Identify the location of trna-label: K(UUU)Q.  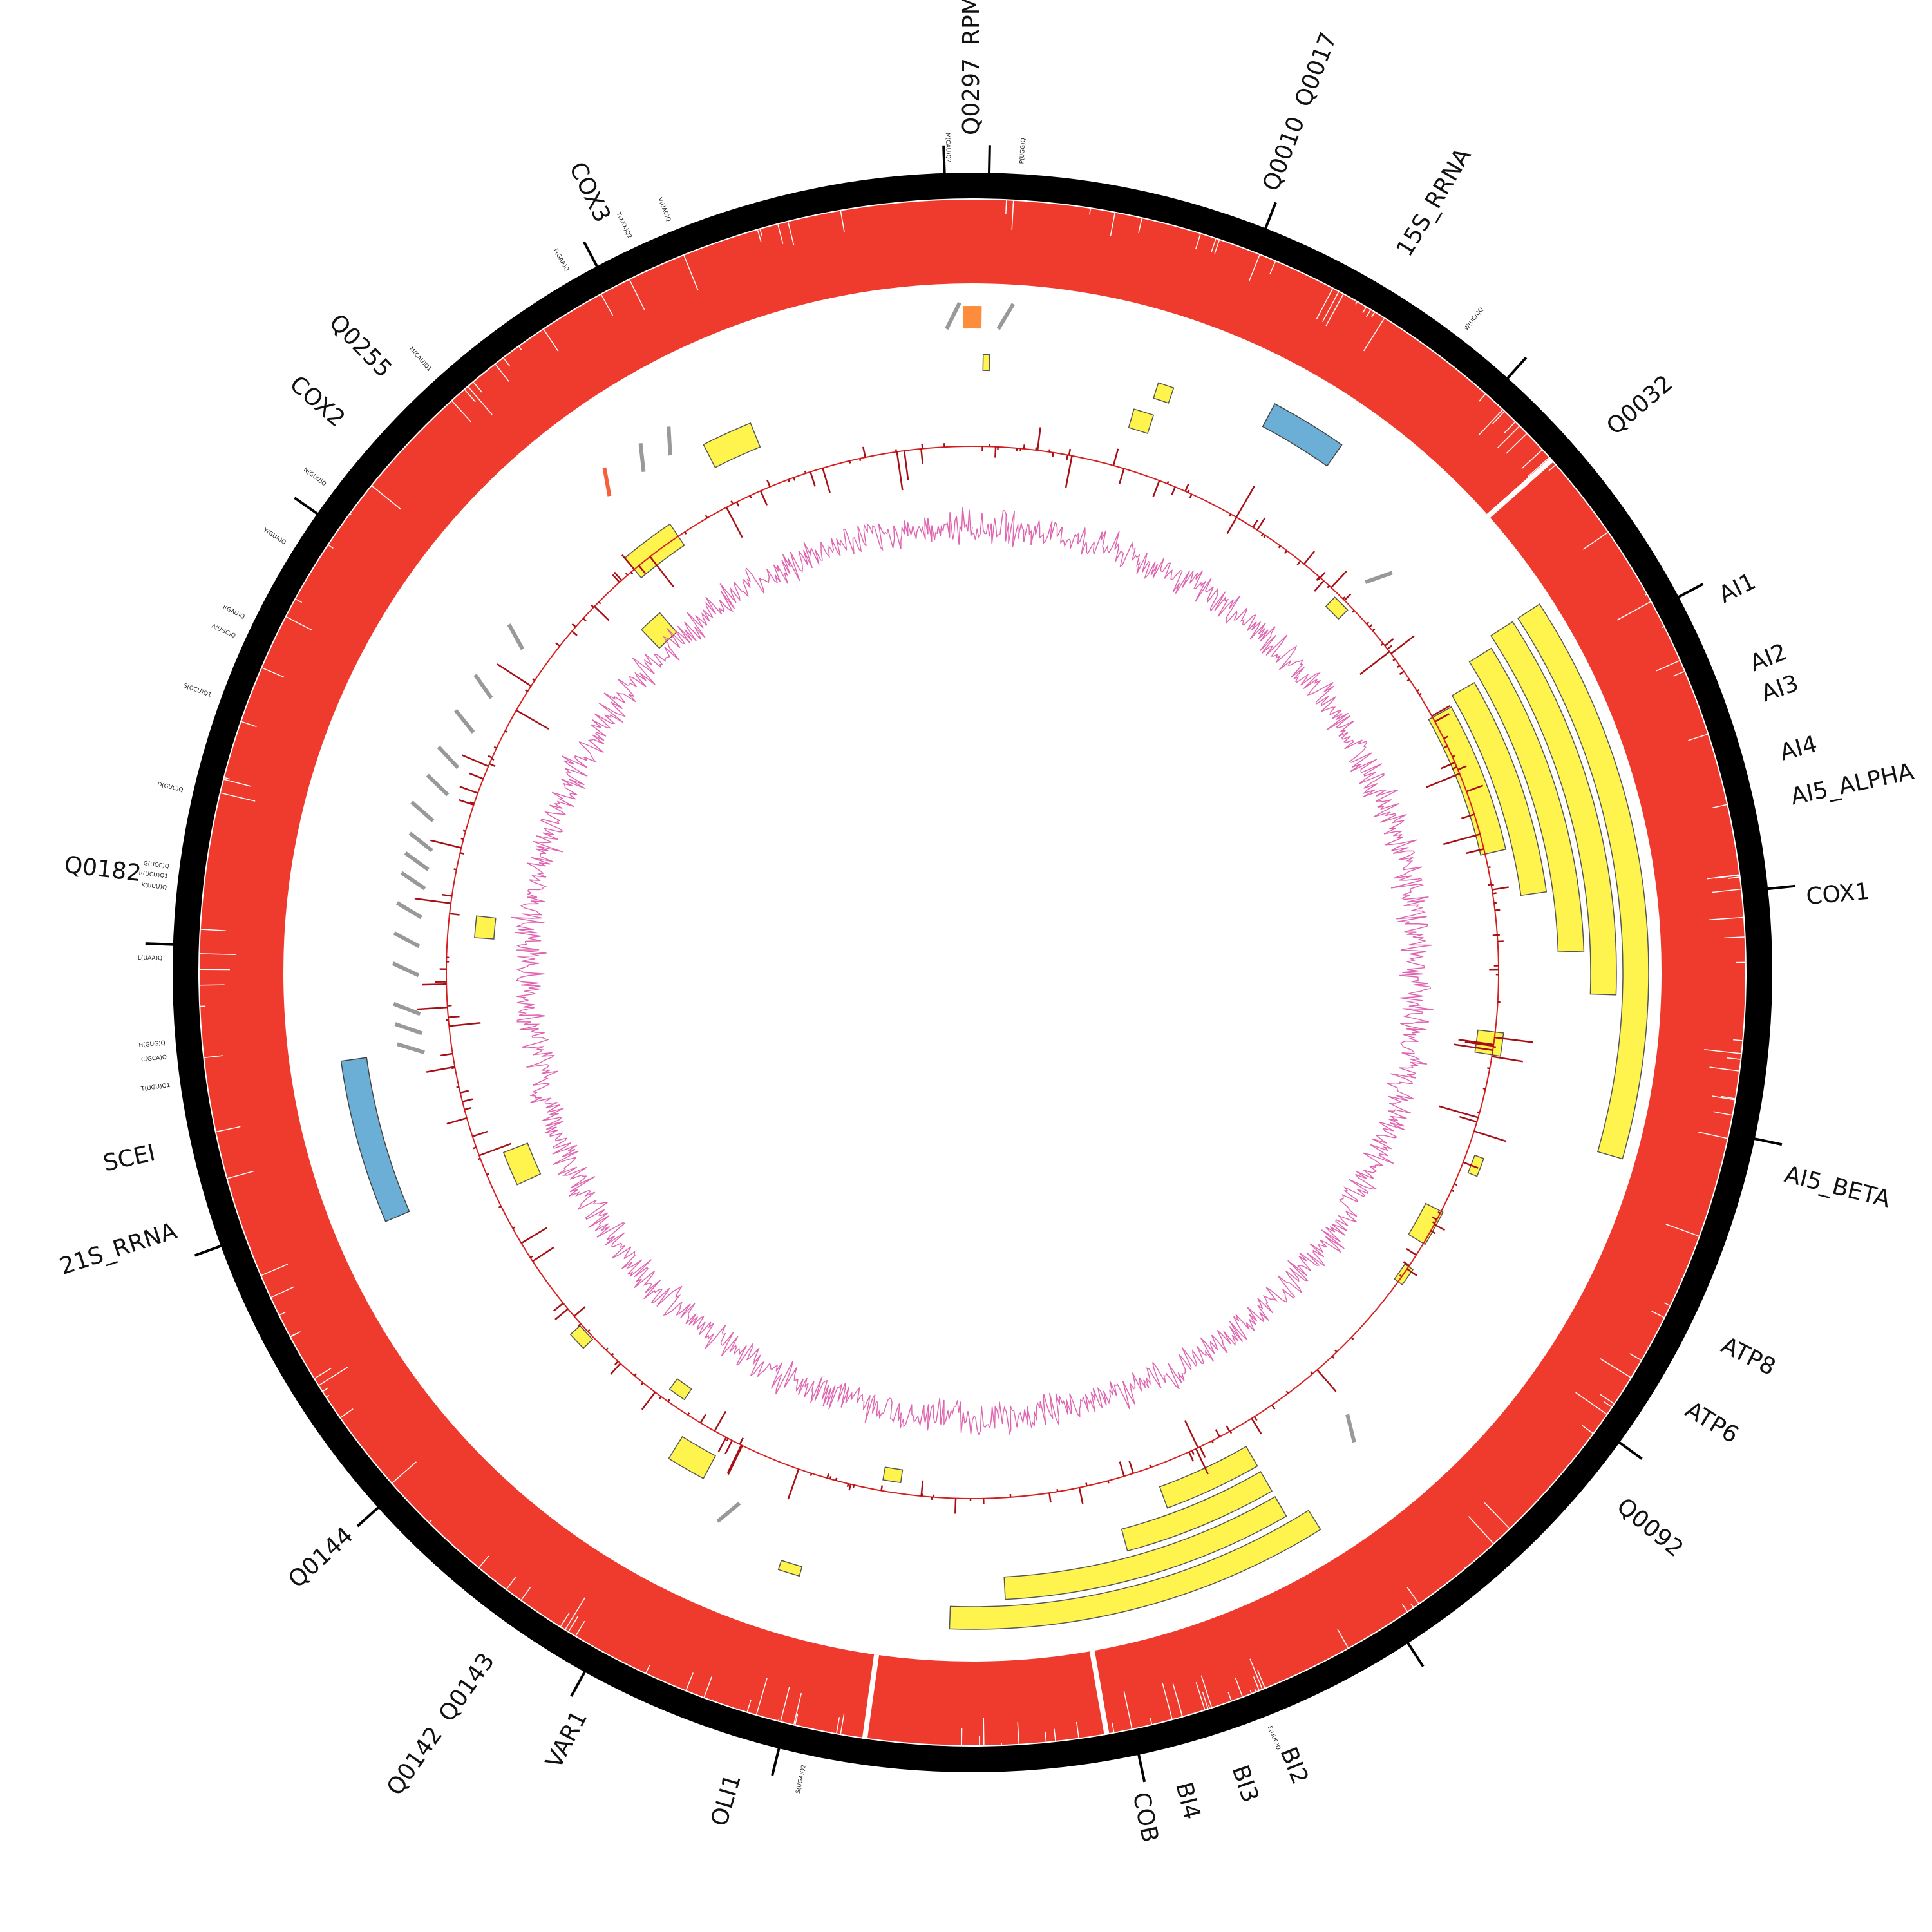
(154, 886).